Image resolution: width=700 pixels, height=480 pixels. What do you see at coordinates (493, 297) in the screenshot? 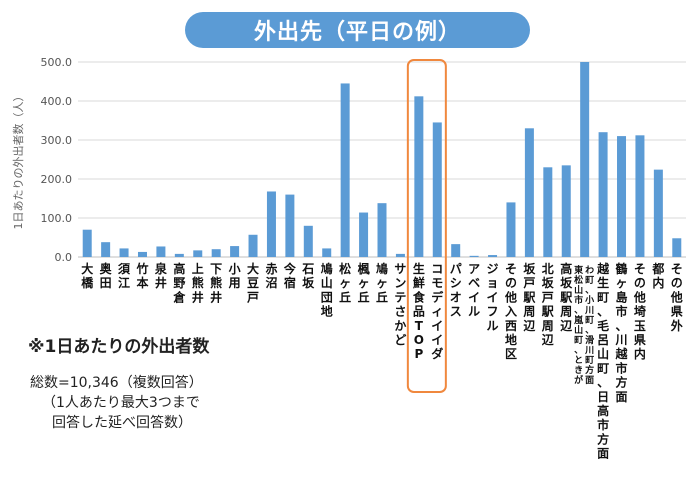
I see `x-tick-label: ジョイフル` at bounding box center [493, 297].